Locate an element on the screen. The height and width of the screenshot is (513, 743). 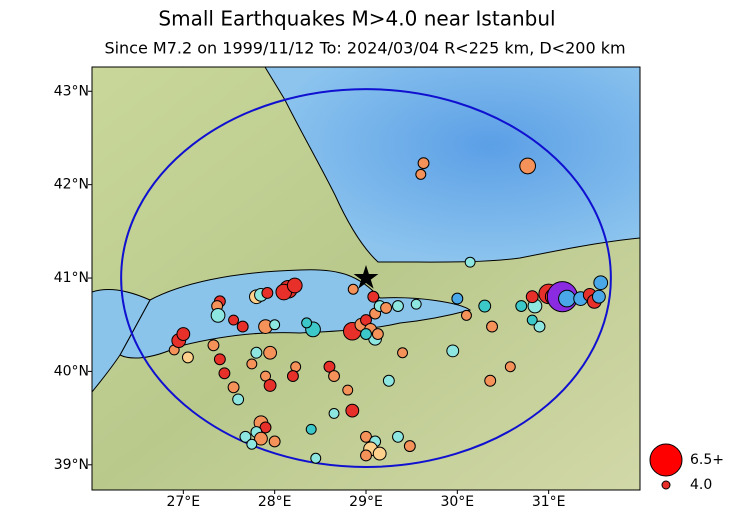
aegean-sea is located at coordinates (121, 341).